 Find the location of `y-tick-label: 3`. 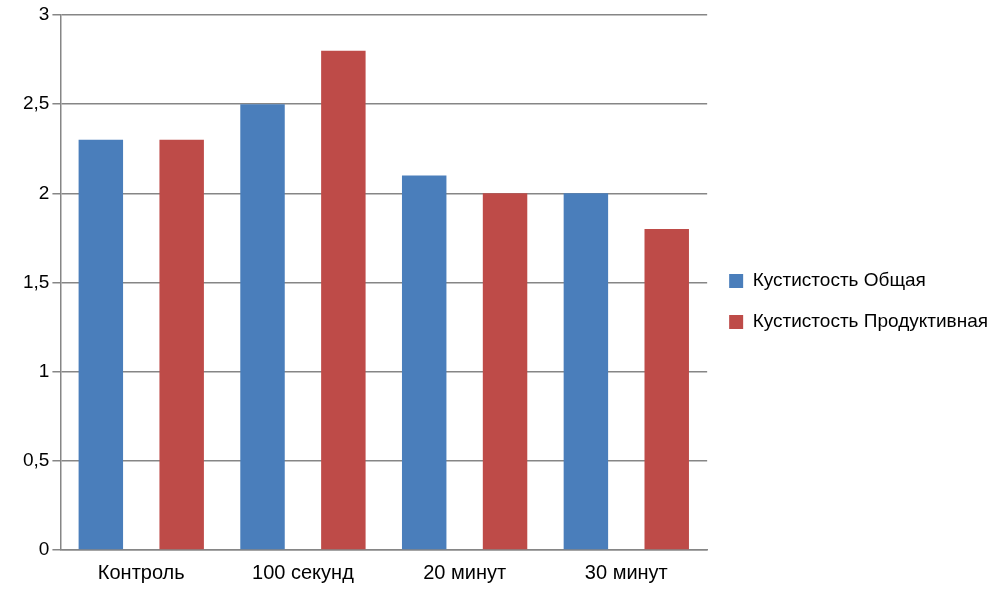

y-tick-label: 3 is located at coordinates (44, 14).